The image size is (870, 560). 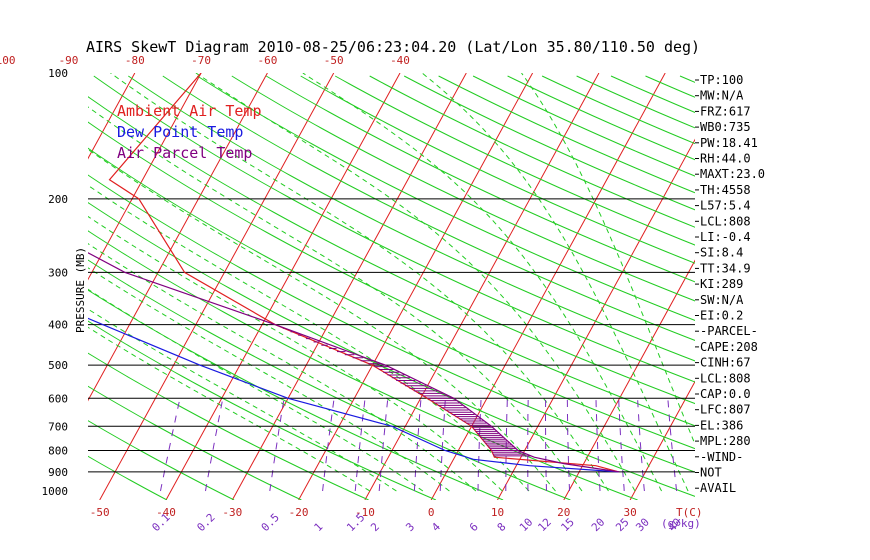 What do you see at coordinates (563, 512) in the screenshot?
I see `bottom-temp-tick-label: 20` at bounding box center [563, 512].